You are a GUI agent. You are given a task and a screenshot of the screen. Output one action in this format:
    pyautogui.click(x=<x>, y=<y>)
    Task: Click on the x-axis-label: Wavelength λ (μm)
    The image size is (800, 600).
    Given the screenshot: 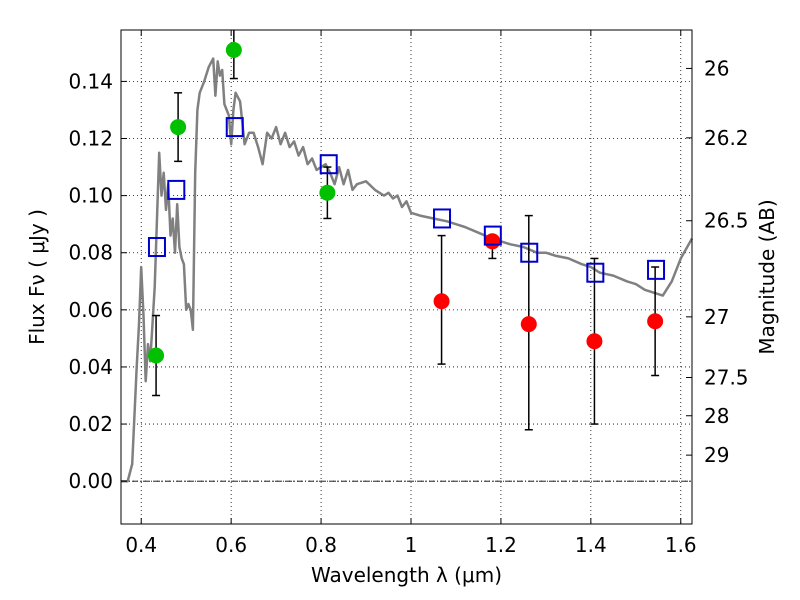 What is the action you would take?
    pyautogui.click(x=406, y=575)
    